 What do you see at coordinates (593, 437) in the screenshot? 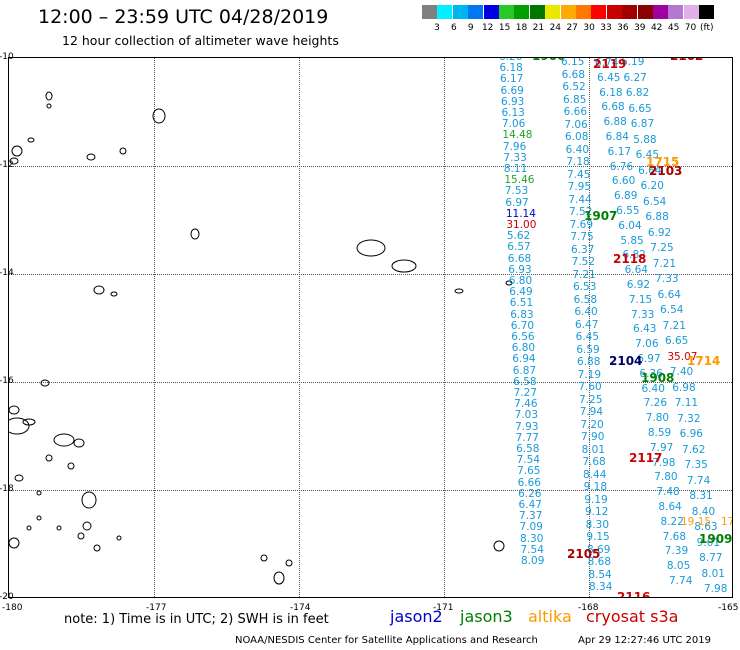
I see `swh-value: 7.90` at bounding box center [593, 437].